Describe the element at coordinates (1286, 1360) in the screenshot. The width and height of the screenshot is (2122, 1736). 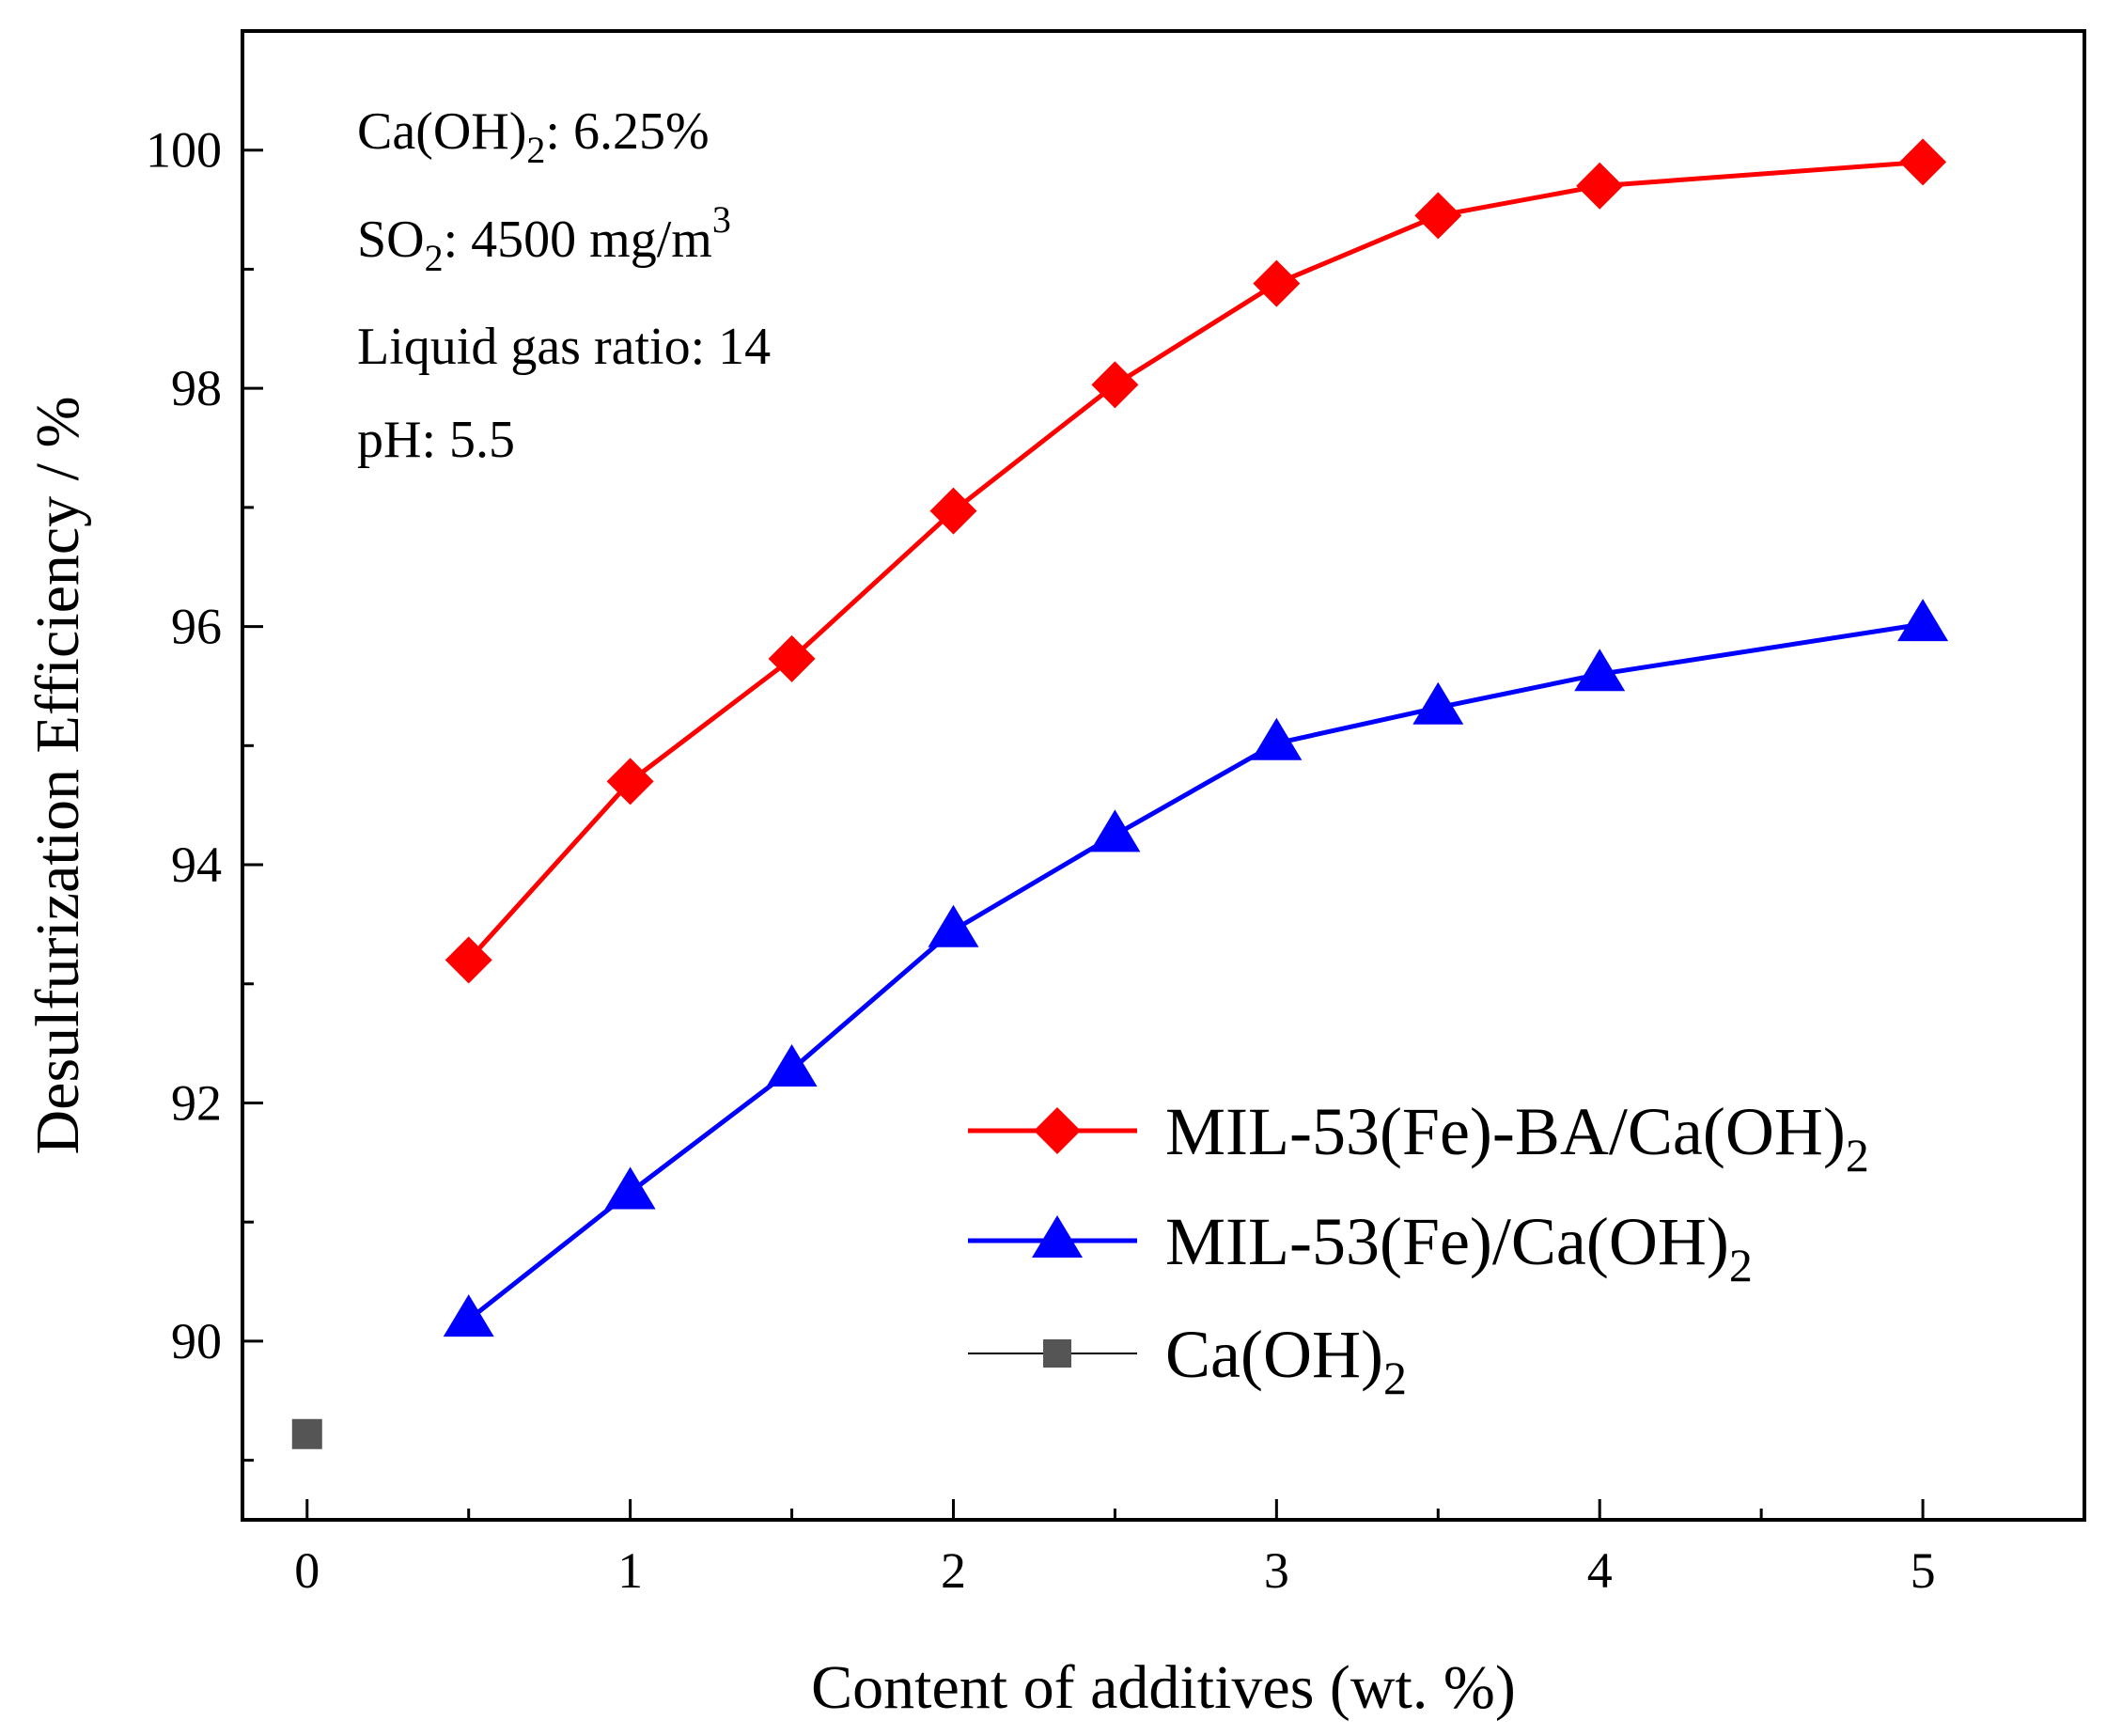
I see `legend-label-caoh2: Ca(OH)2` at that location.